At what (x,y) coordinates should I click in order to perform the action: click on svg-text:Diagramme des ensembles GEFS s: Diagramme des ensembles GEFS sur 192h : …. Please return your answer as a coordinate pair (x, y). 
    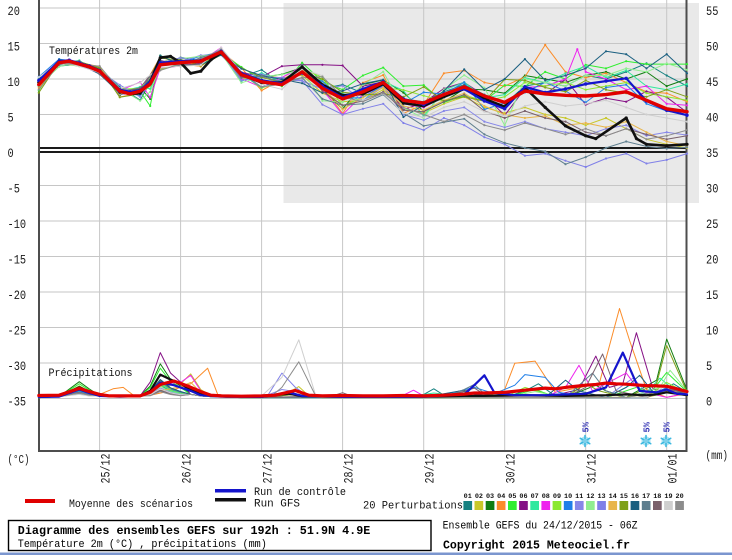
    Looking at the image, I should click on (194, 531).